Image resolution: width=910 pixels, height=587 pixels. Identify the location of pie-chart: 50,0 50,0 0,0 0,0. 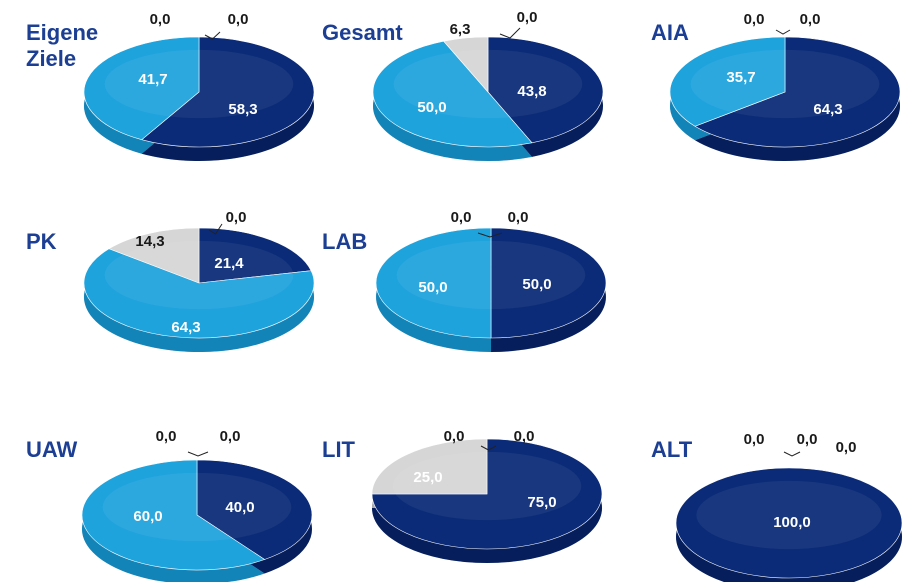
(491, 280).